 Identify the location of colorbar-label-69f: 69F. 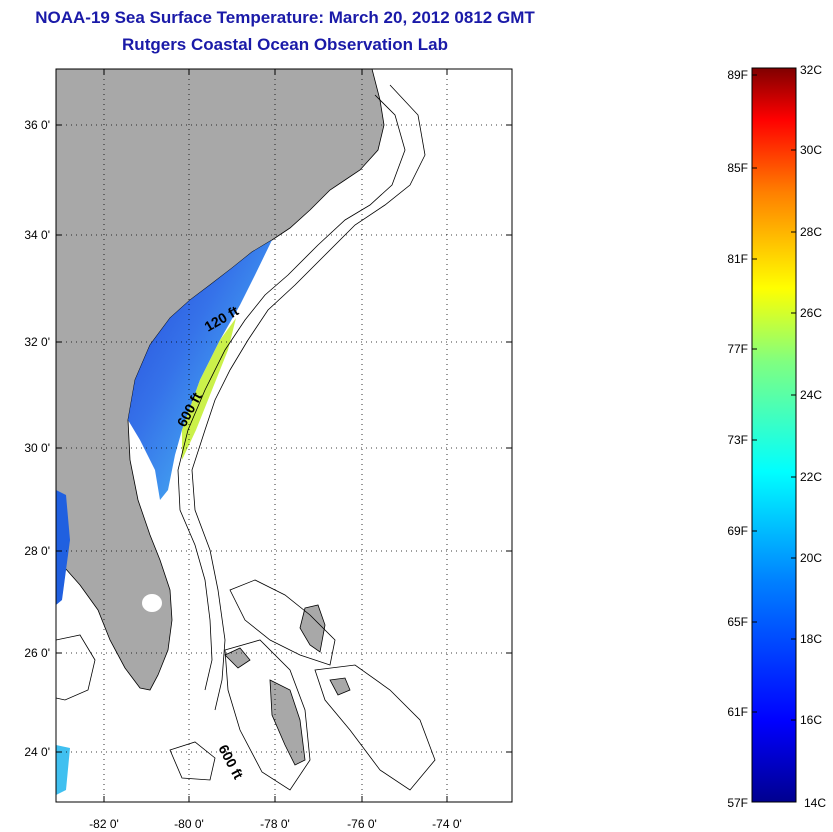
(737, 531).